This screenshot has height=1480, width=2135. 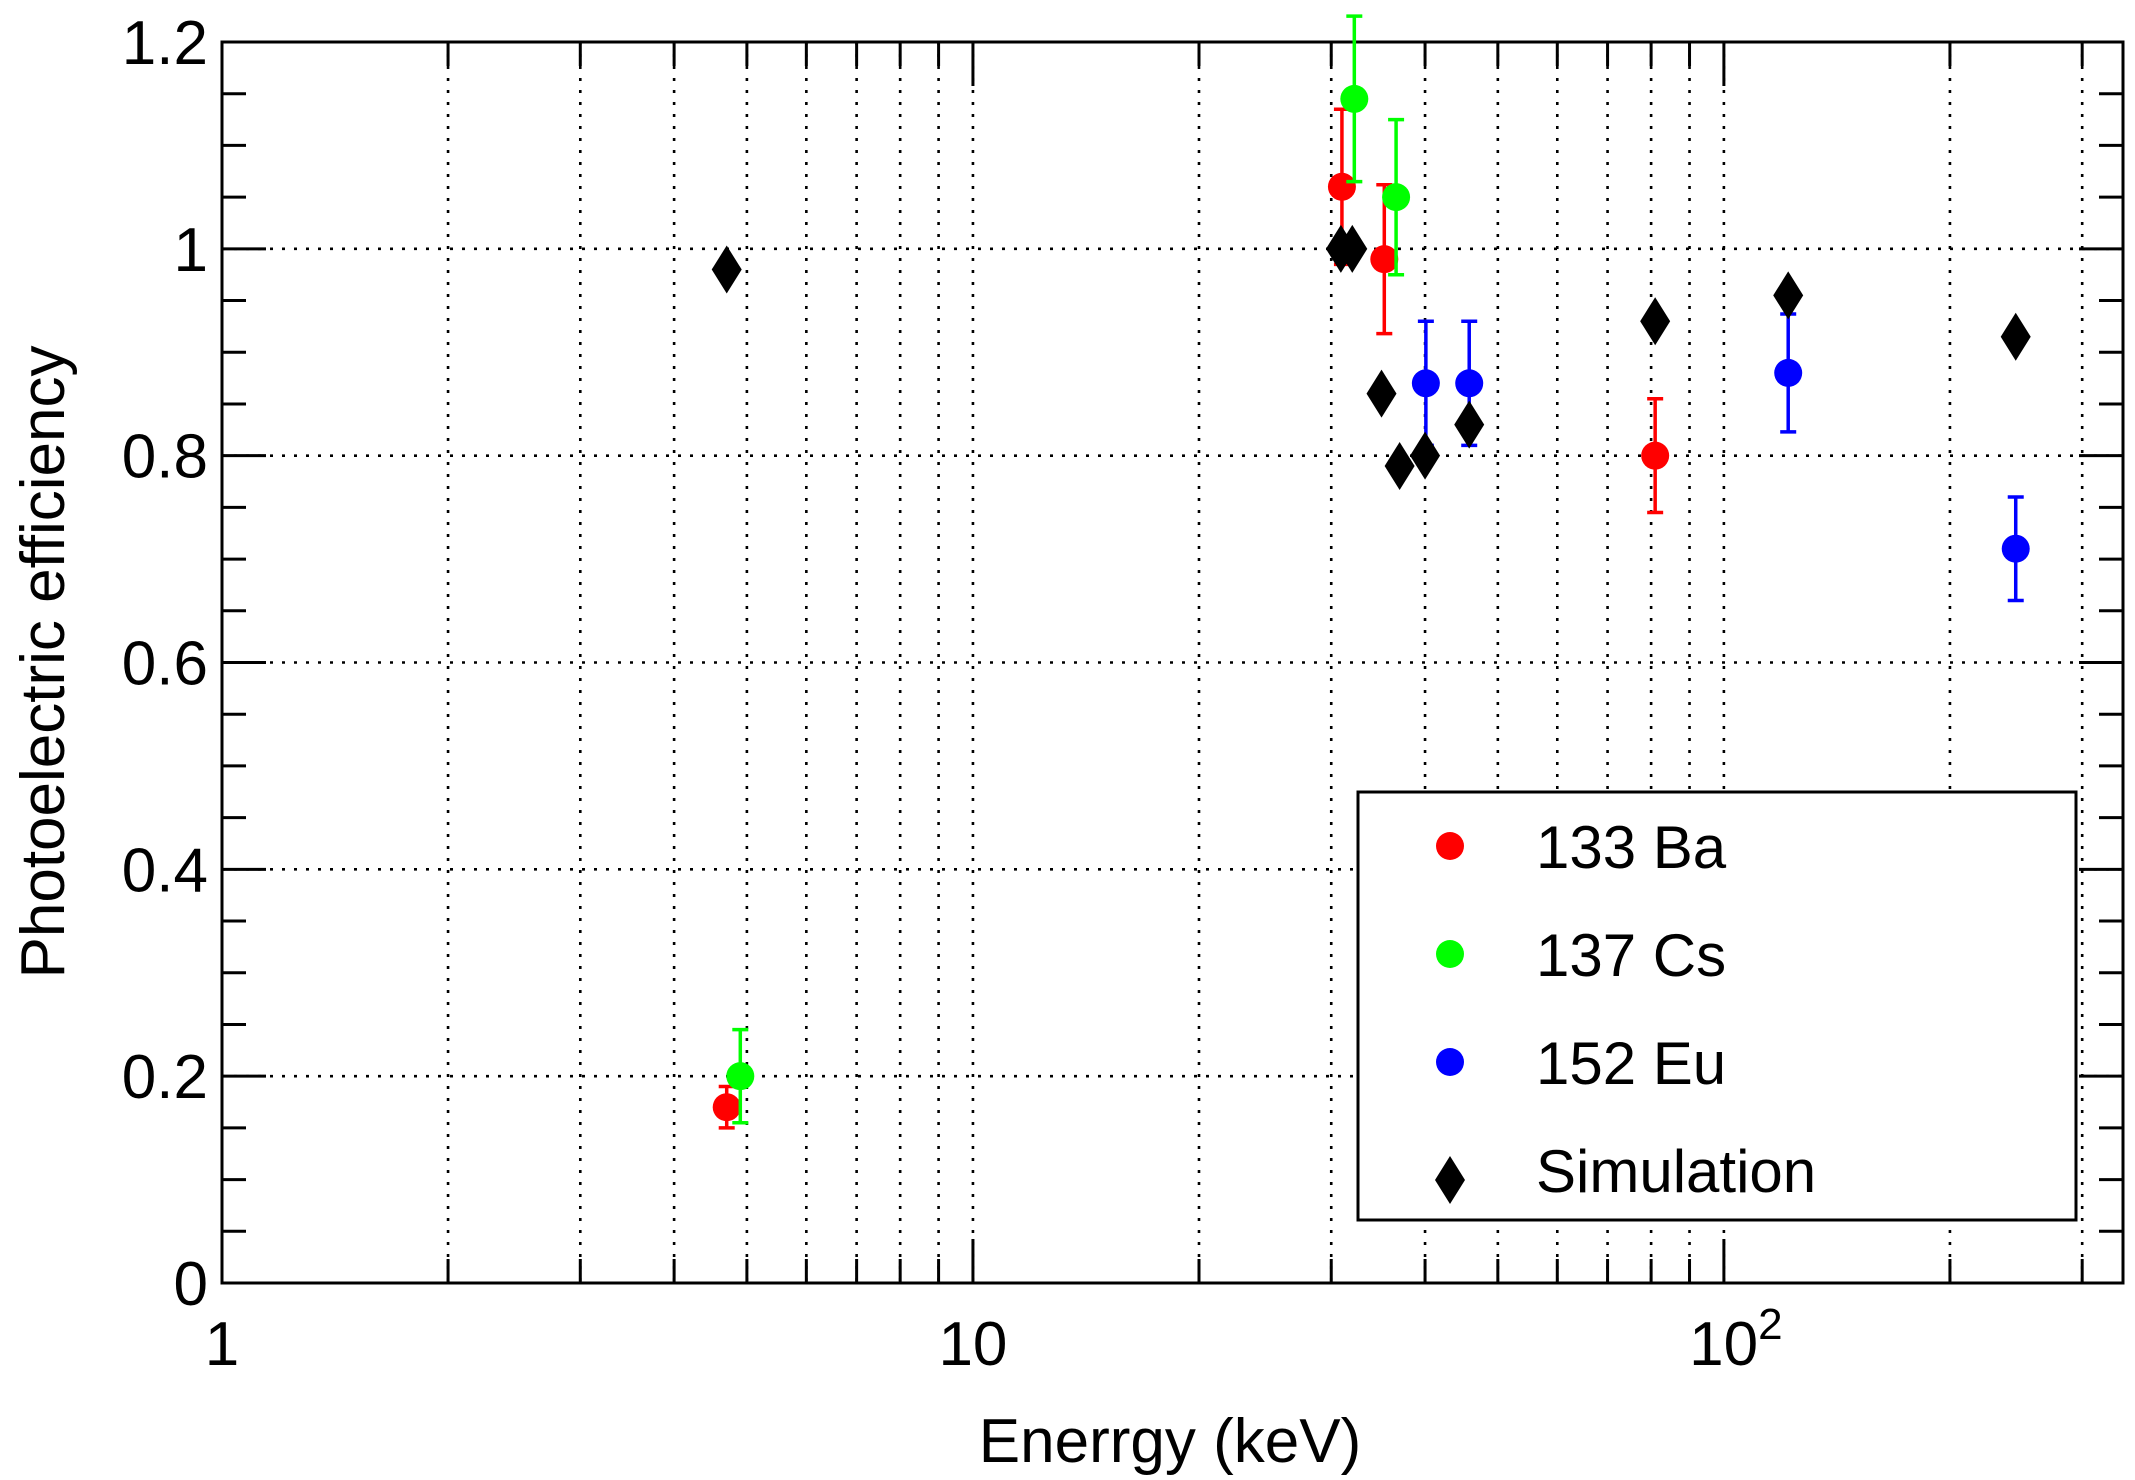 I want to click on y-tick-label: 1, so click(x=191, y=250).